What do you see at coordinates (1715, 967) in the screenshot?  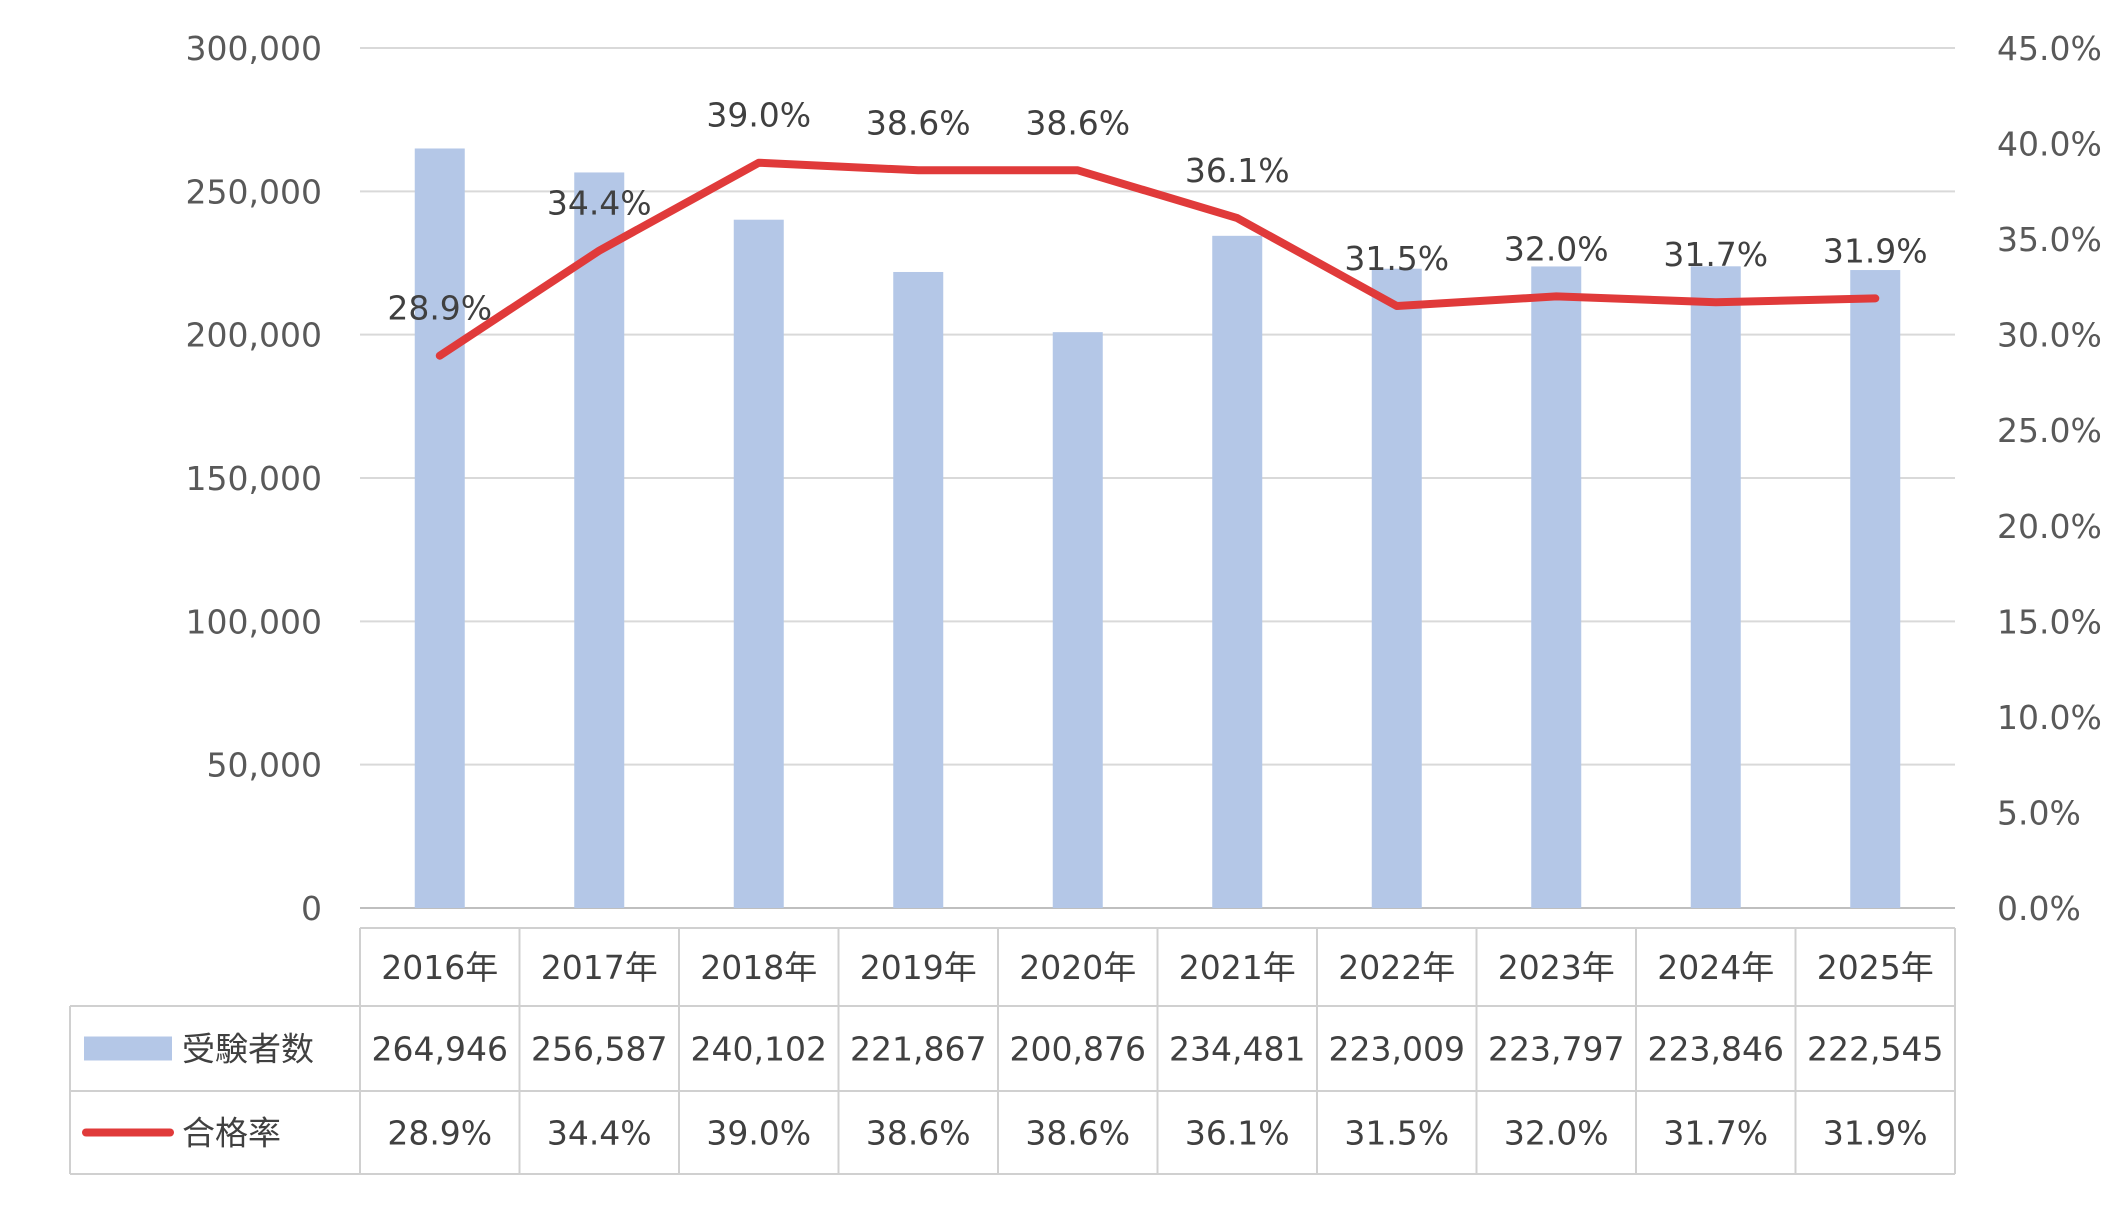 I see `table-header-cell: 2024年` at bounding box center [1715, 967].